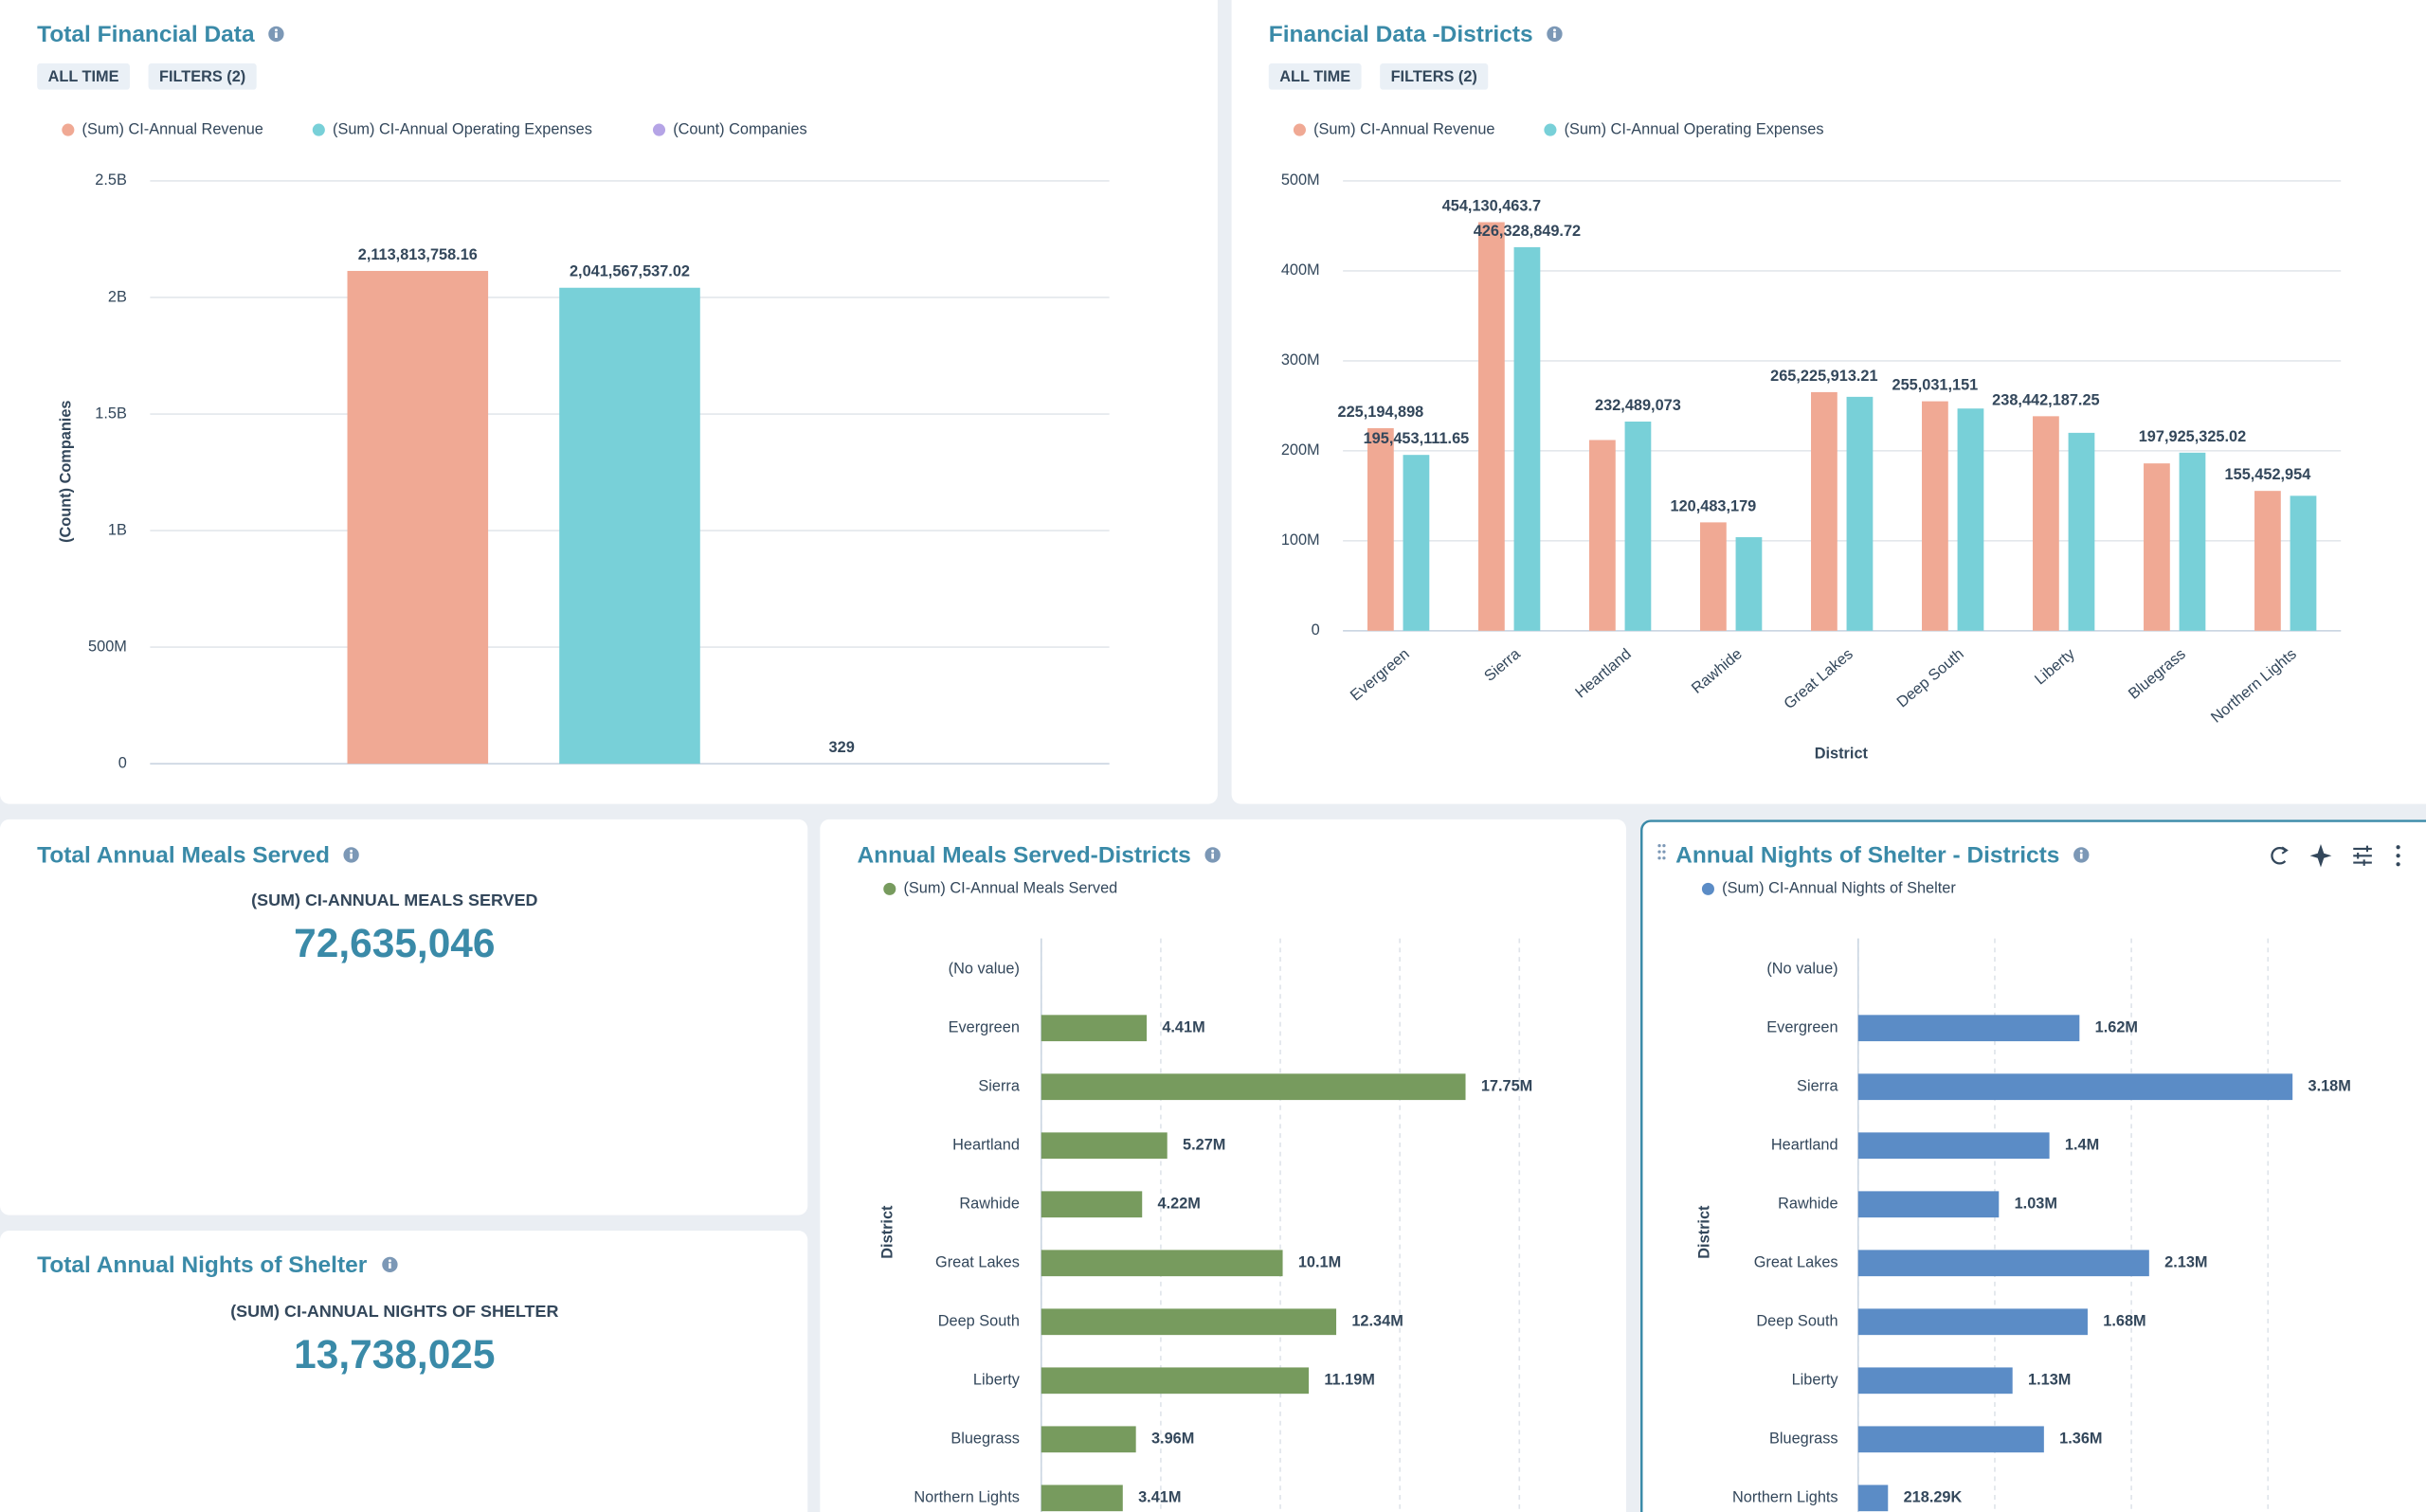  I want to click on legend-label: (Sum) CI-Annual Meals Served, so click(1010, 888).